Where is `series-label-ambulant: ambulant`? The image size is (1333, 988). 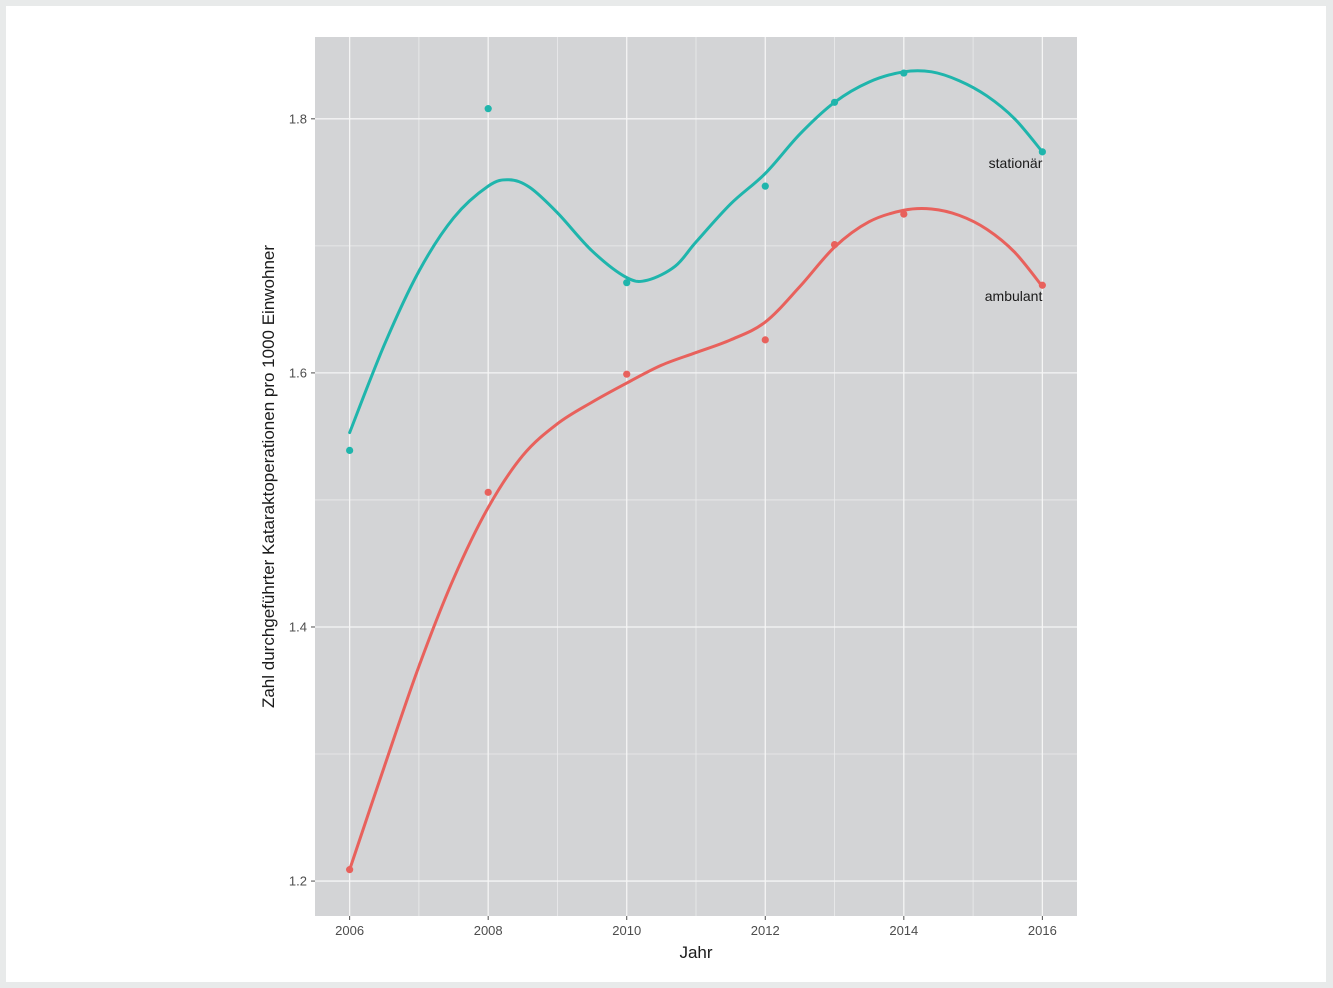 series-label-ambulant: ambulant is located at coordinates (1014, 296).